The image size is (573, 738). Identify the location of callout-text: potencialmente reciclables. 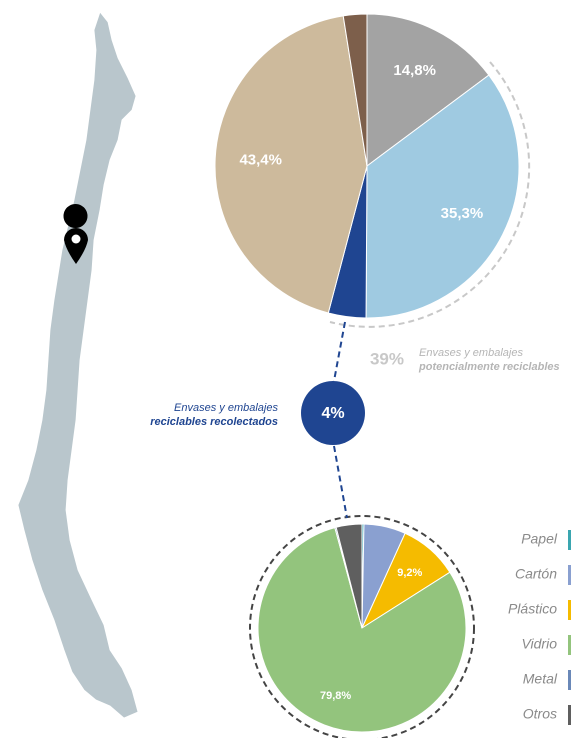
(489, 367).